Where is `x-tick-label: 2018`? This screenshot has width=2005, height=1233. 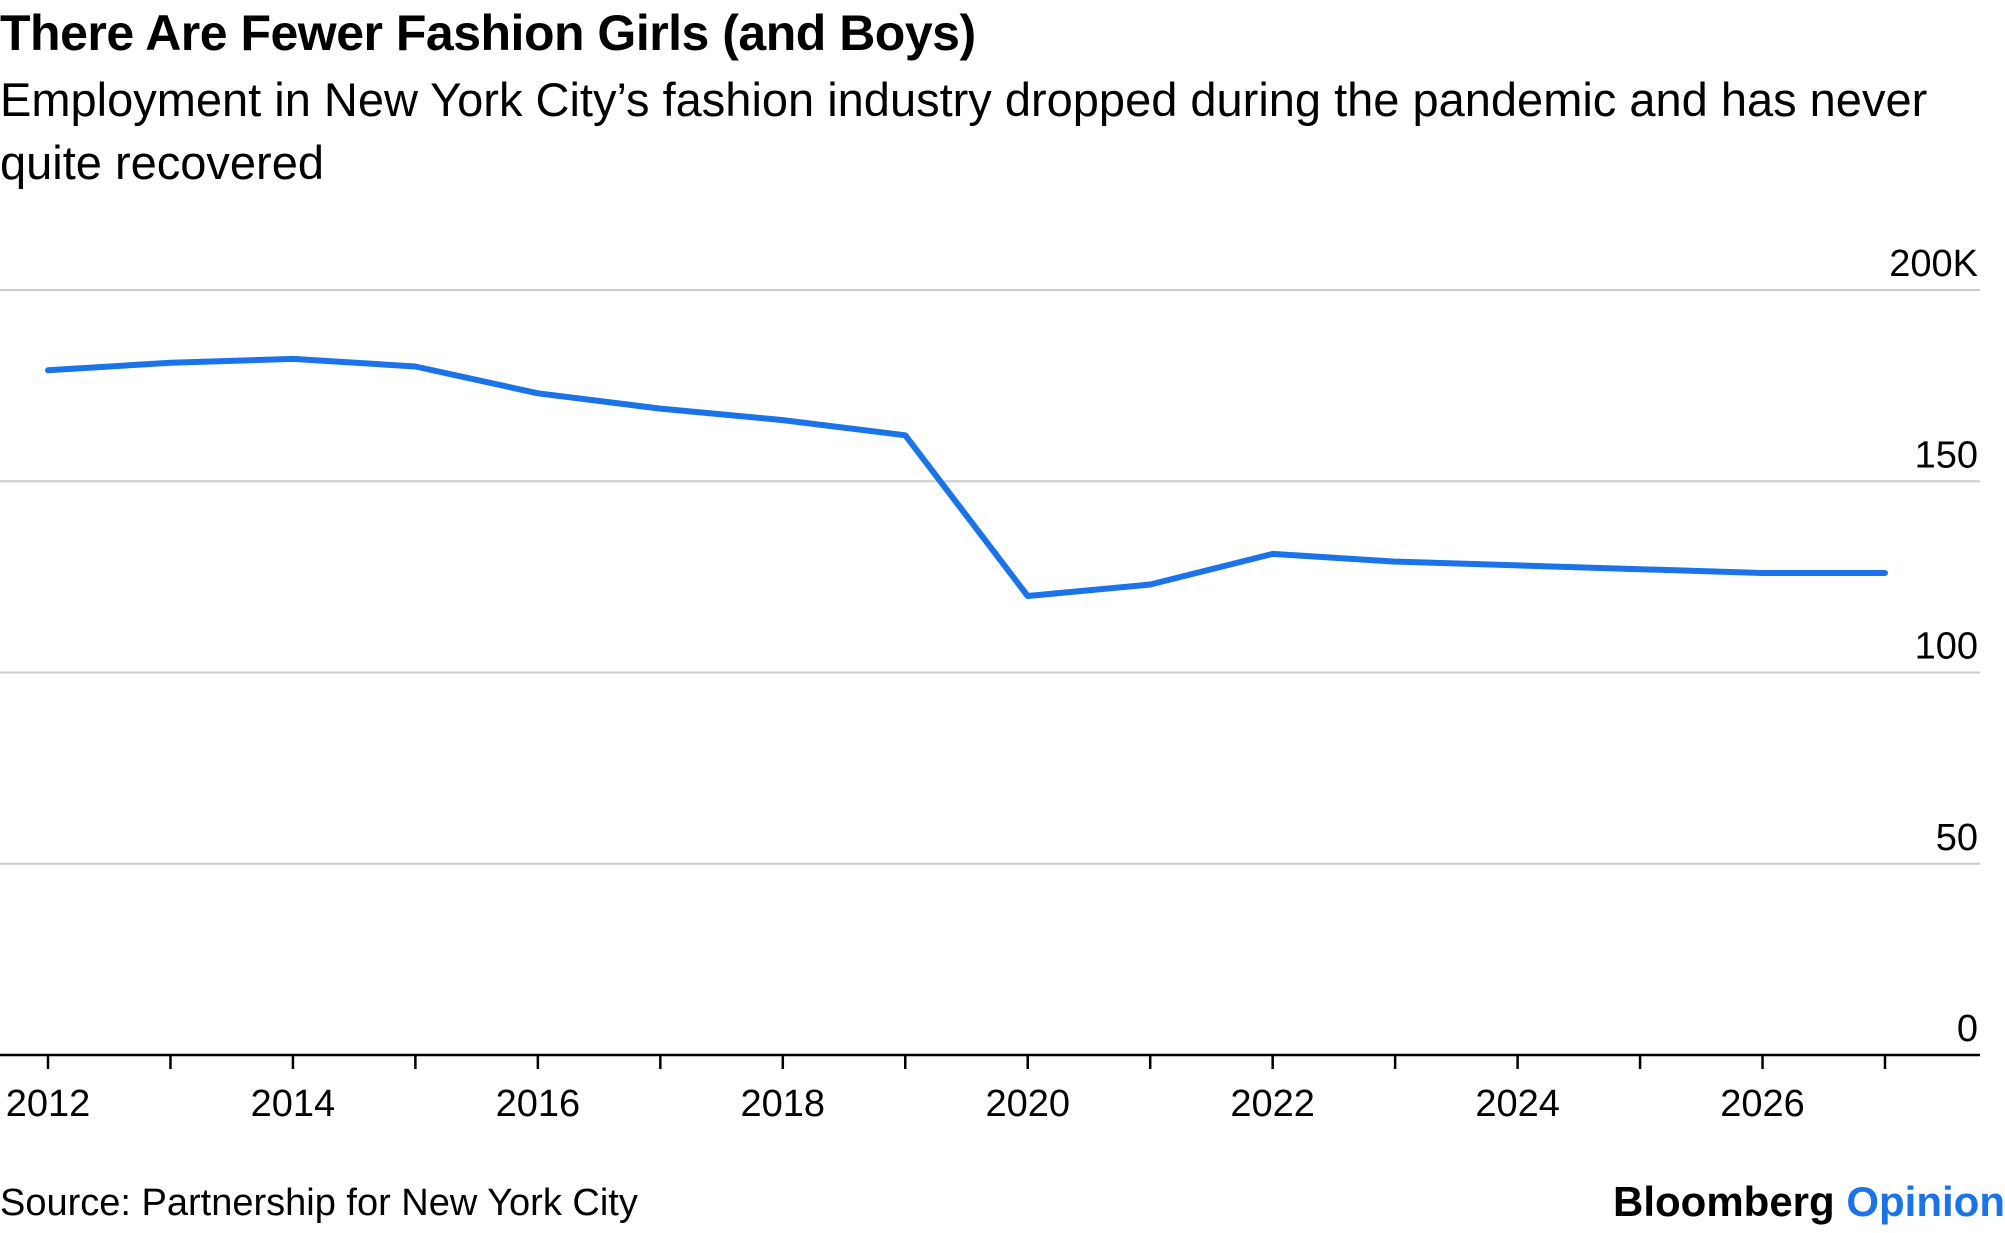
x-tick-label: 2018 is located at coordinates (783, 1104).